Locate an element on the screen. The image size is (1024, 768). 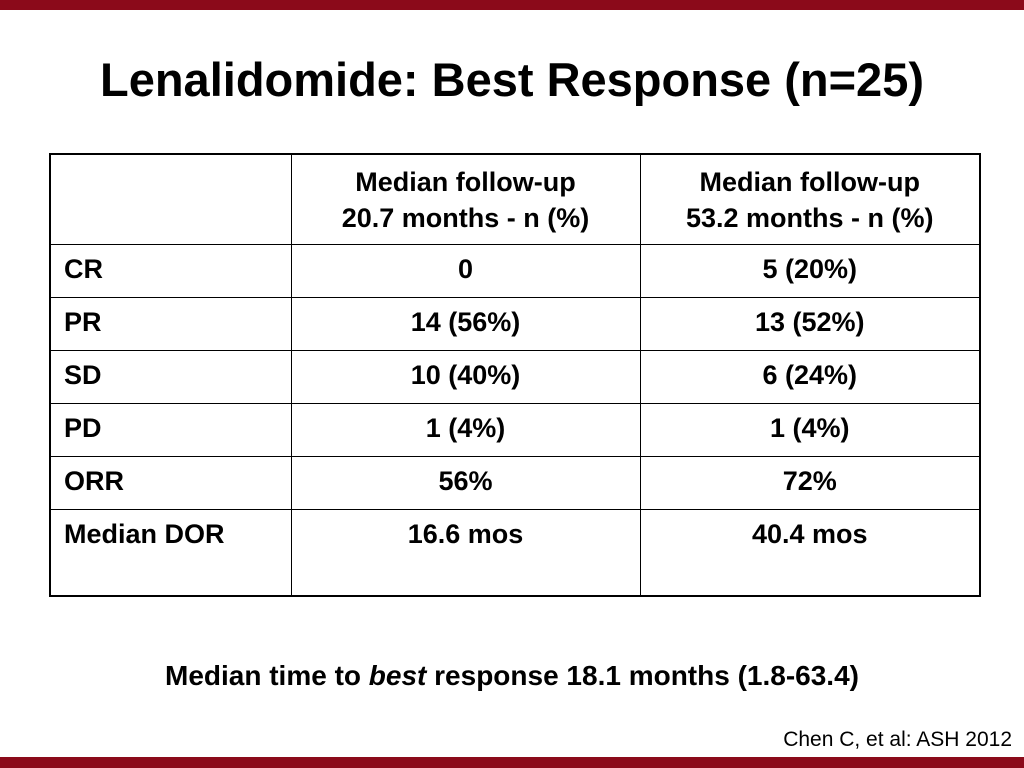
table-row-pd: PD 1 (4%) 1 (4%) is located at coordinates (515, 430).